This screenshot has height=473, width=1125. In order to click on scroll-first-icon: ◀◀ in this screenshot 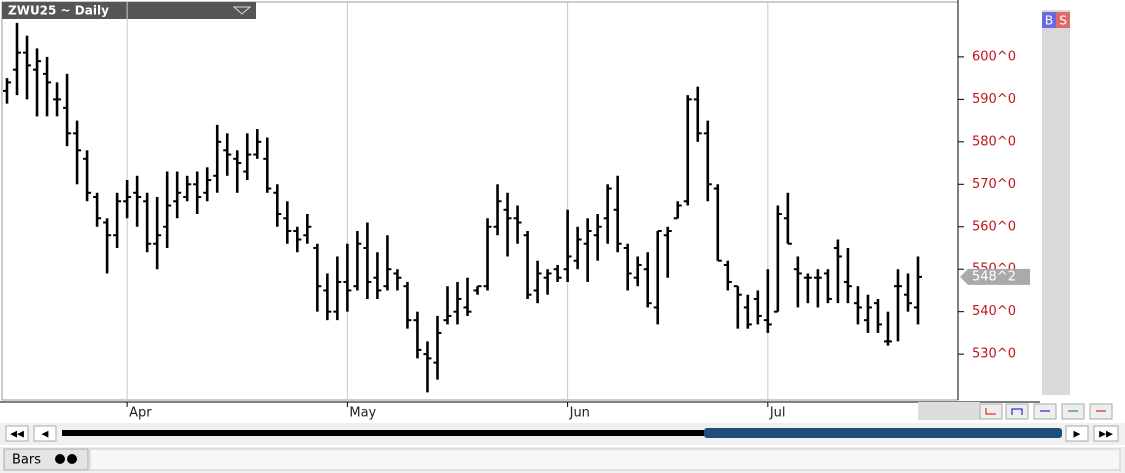, I will do `click(17, 435)`.